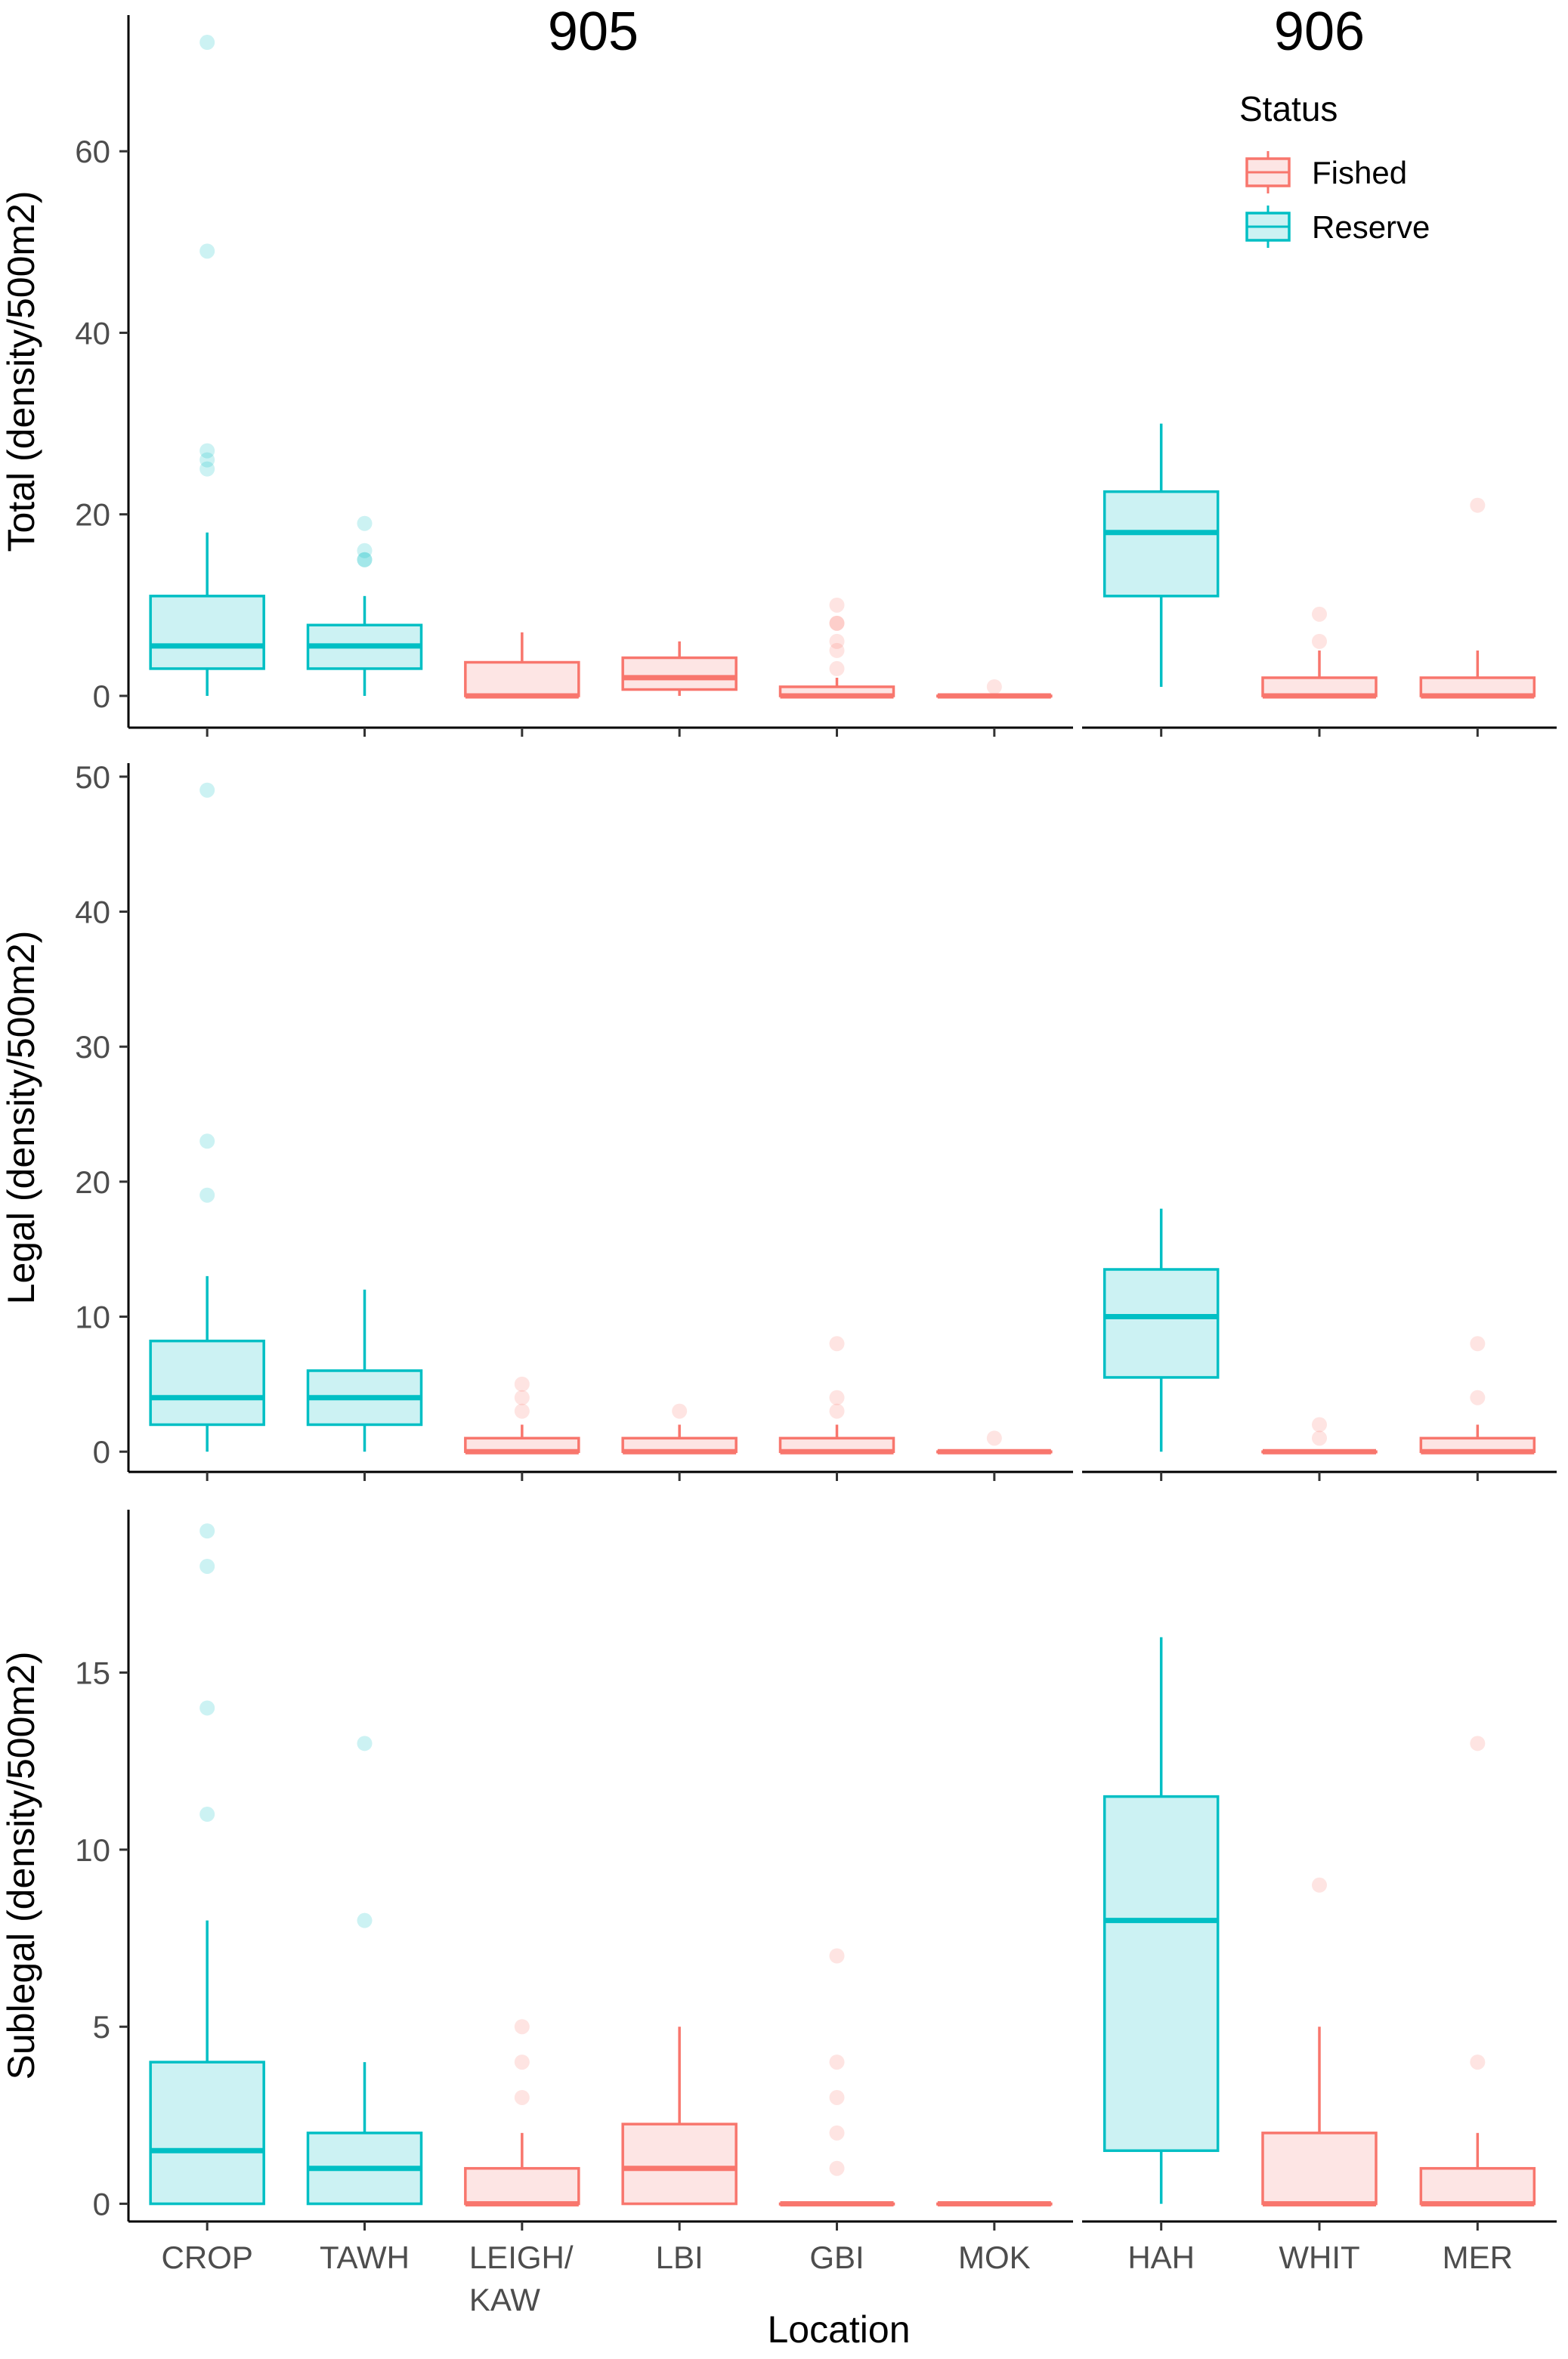  What do you see at coordinates (207, 2133) in the screenshot?
I see `box-row2-crop` at bounding box center [207, 2133].